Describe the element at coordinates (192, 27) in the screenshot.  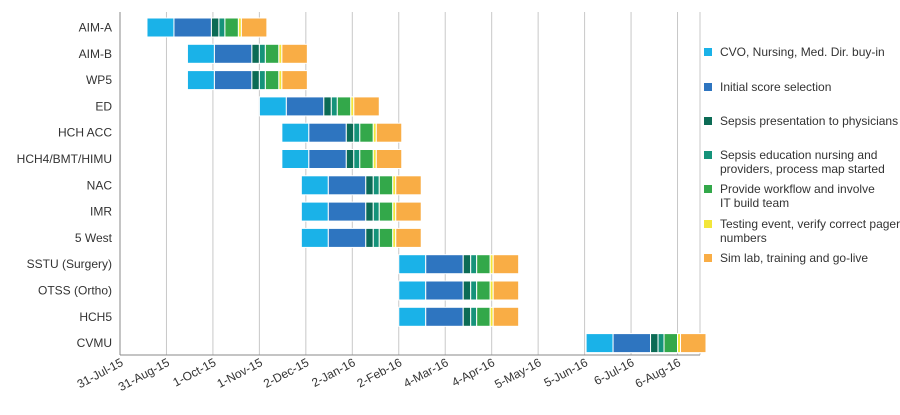
I see `bar-segment-aim-a-initial-score-selection` at that location.